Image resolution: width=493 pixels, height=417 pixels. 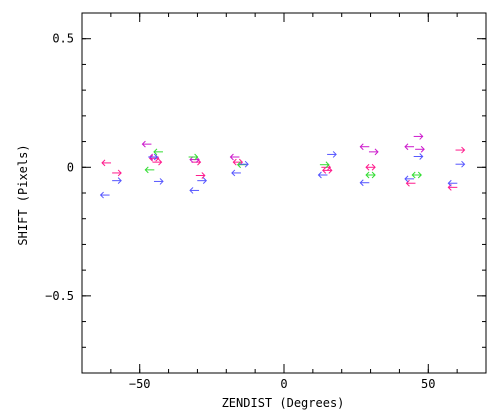 What do you see at coordinates (140, 384) in the screenshot?
I see `x-tick-label: −50` at bounding box center [140, 384].